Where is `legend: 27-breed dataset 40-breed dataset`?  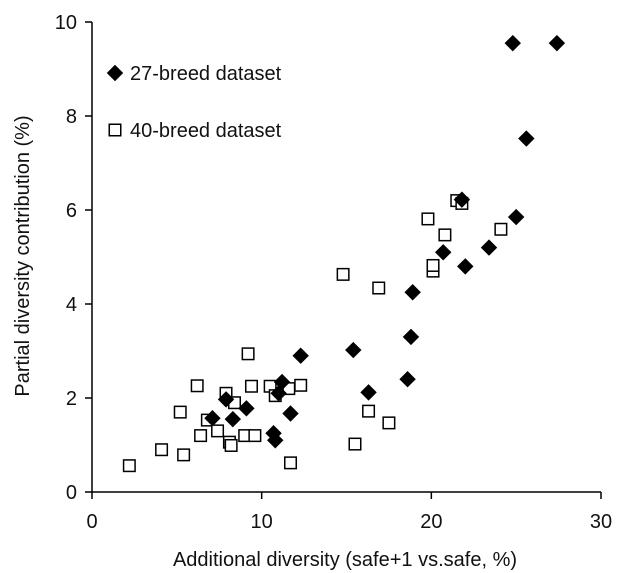 legend: 27-breed dataset 40-breed dataset is located at coordinates (194, 102).